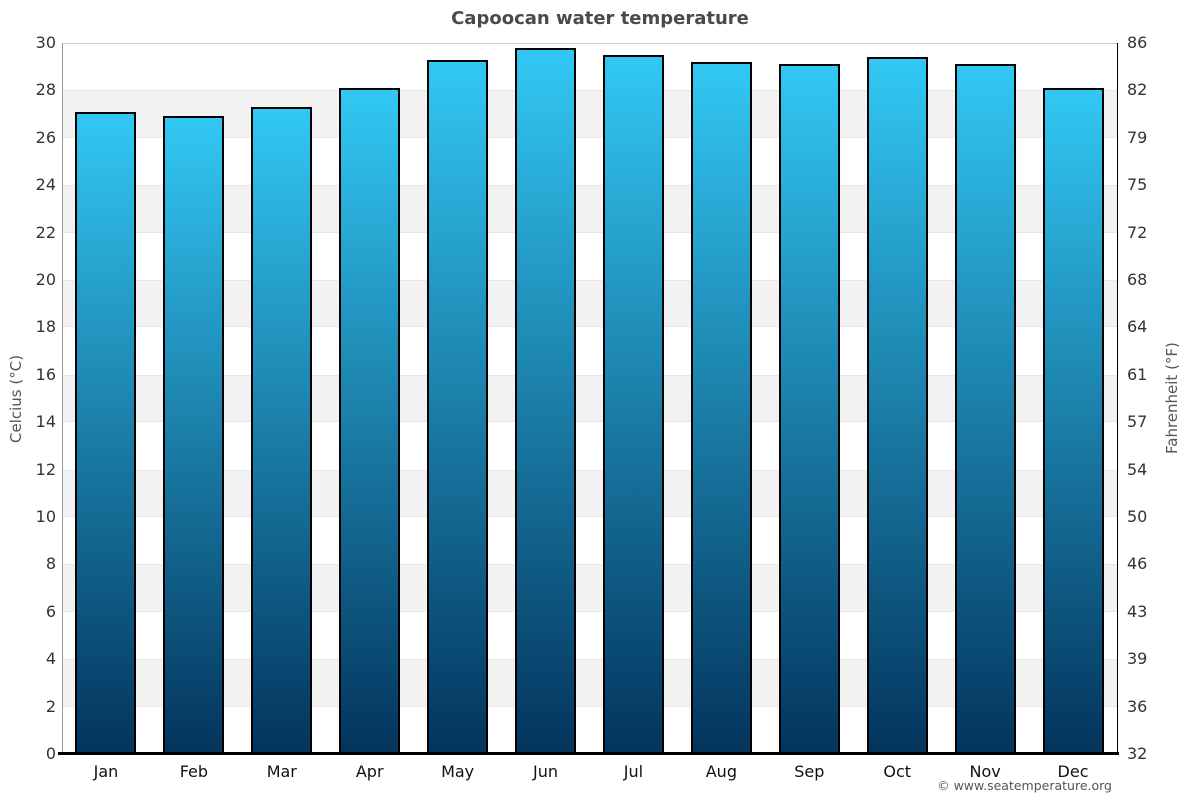 This screenshot has width=1200, height=800. What do you see at coordinates (721, 771) in the screenshot?
I see `month-label-aug: Aug` at bounding box center [721, 771].